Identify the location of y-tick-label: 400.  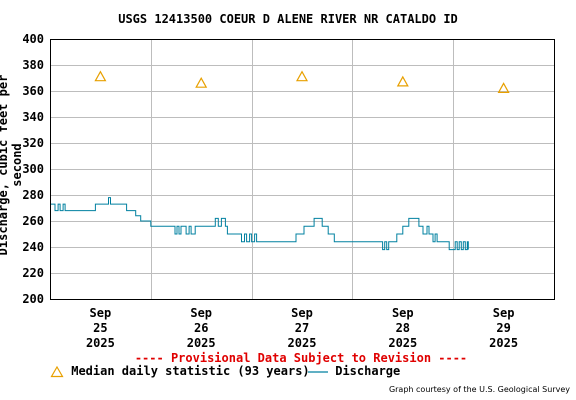
(33, 39).